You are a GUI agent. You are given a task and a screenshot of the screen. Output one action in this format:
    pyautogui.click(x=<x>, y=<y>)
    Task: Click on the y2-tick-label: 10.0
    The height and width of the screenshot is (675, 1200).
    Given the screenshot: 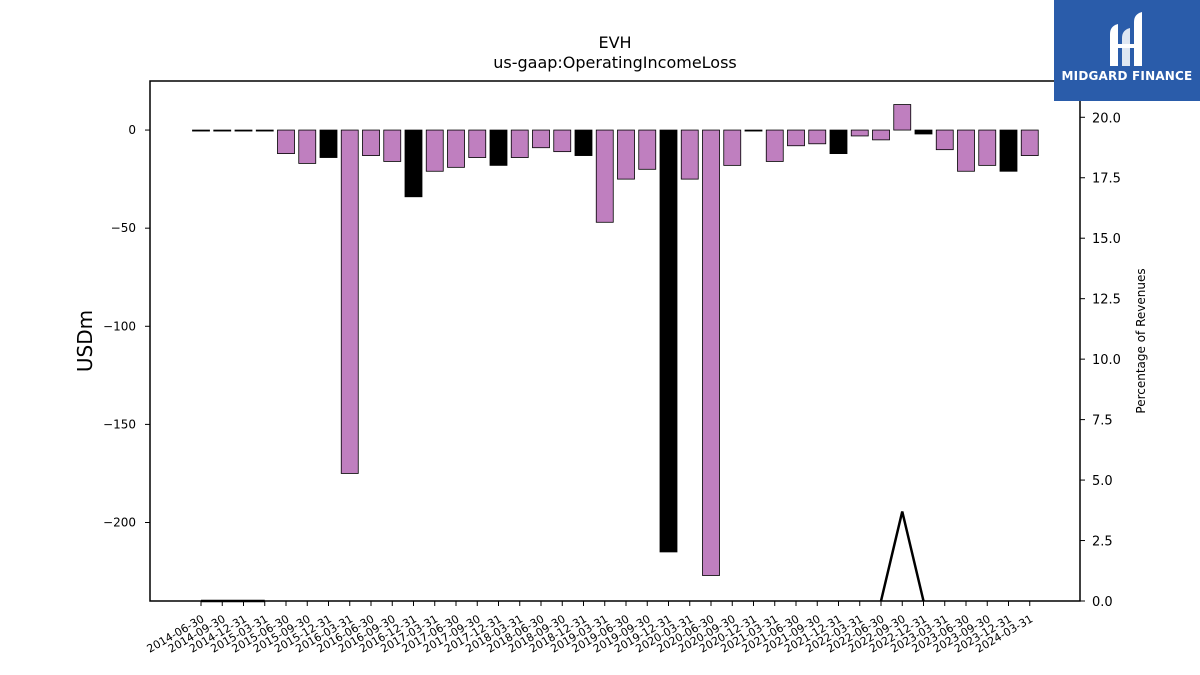 What is the action you would take?
    pyautogui.click(x=1106, y=360)
    